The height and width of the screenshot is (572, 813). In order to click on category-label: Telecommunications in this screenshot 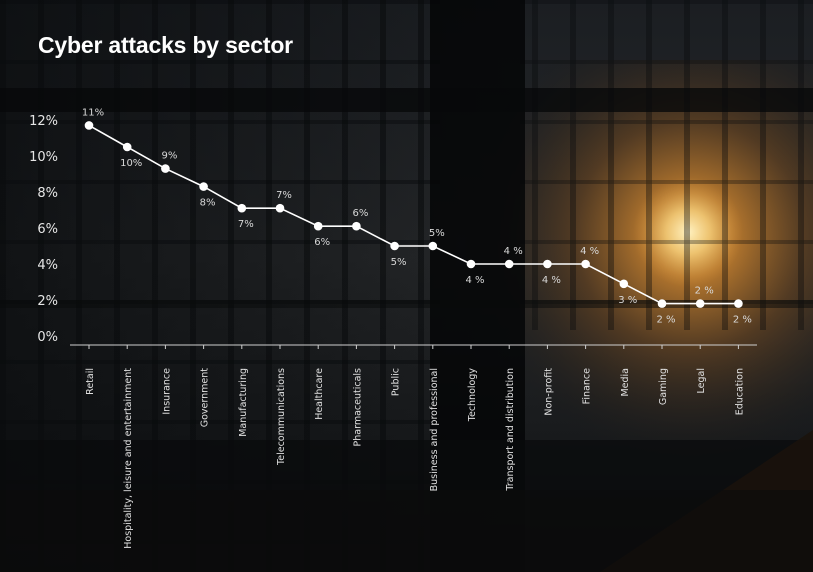, I will do `click(281, 417)`.